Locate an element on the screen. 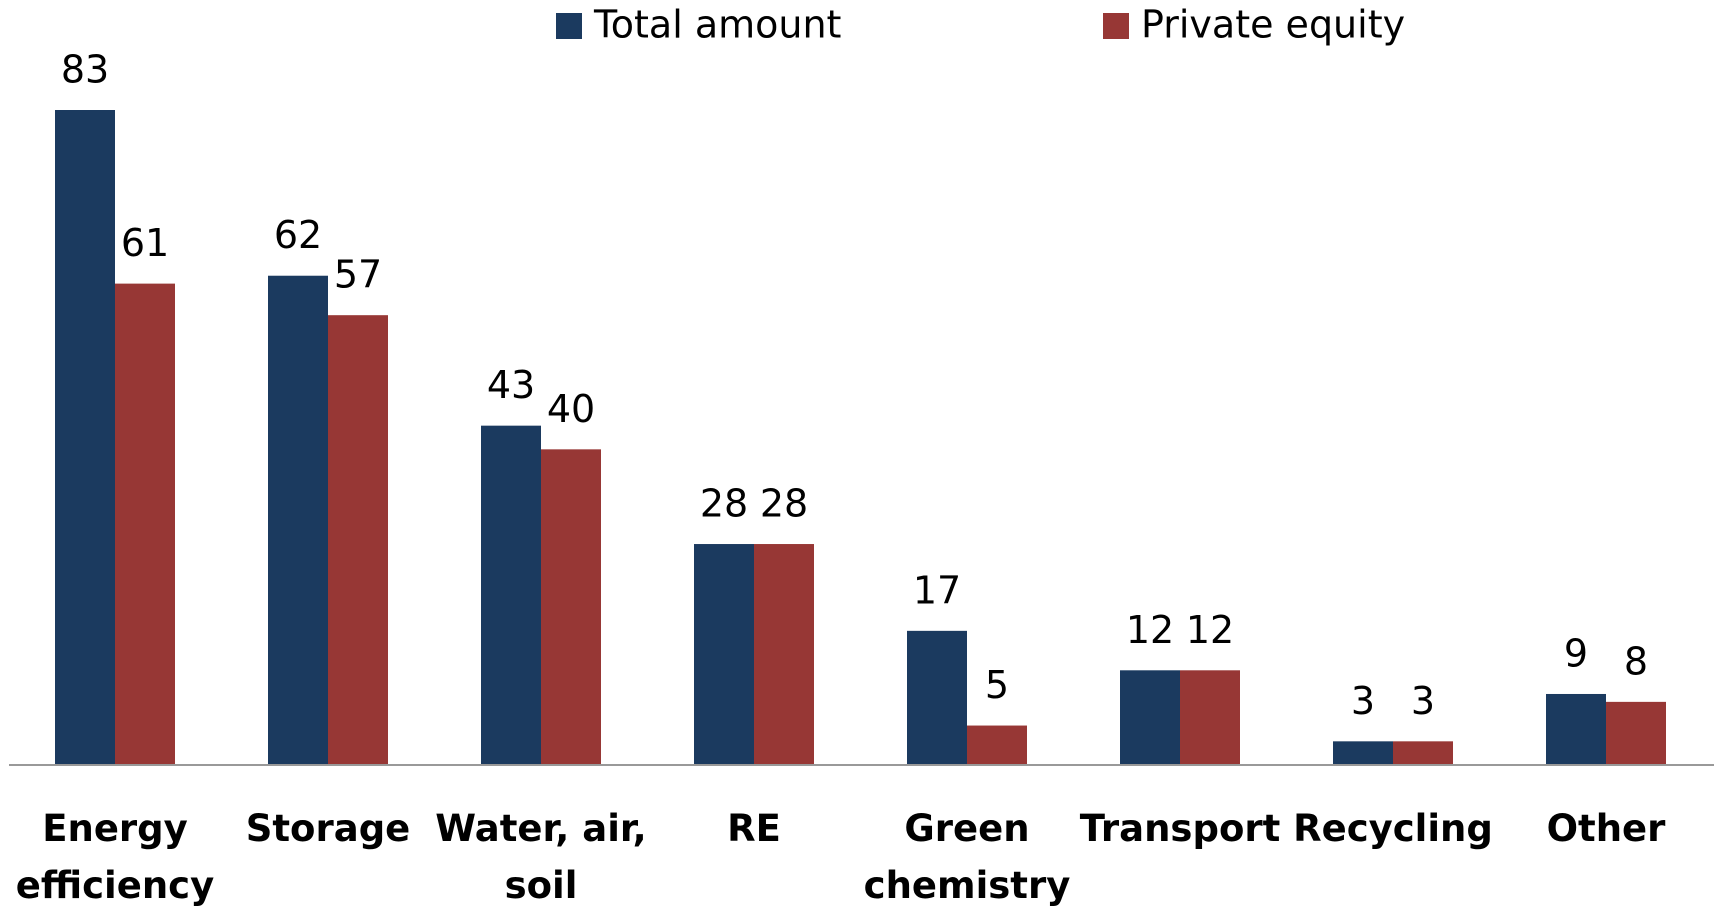  data-label: 40 is located at coordinates (571, 409).